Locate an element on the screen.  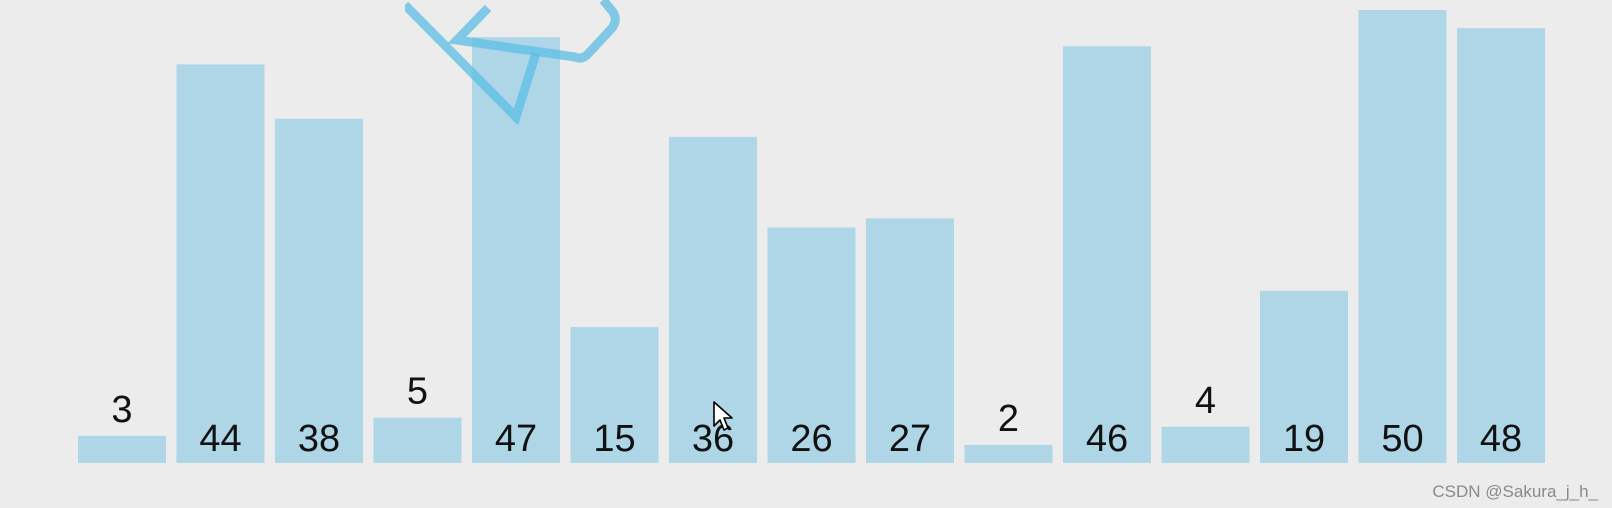
mouse-pointer-icon is located at coordinates (723, 416).